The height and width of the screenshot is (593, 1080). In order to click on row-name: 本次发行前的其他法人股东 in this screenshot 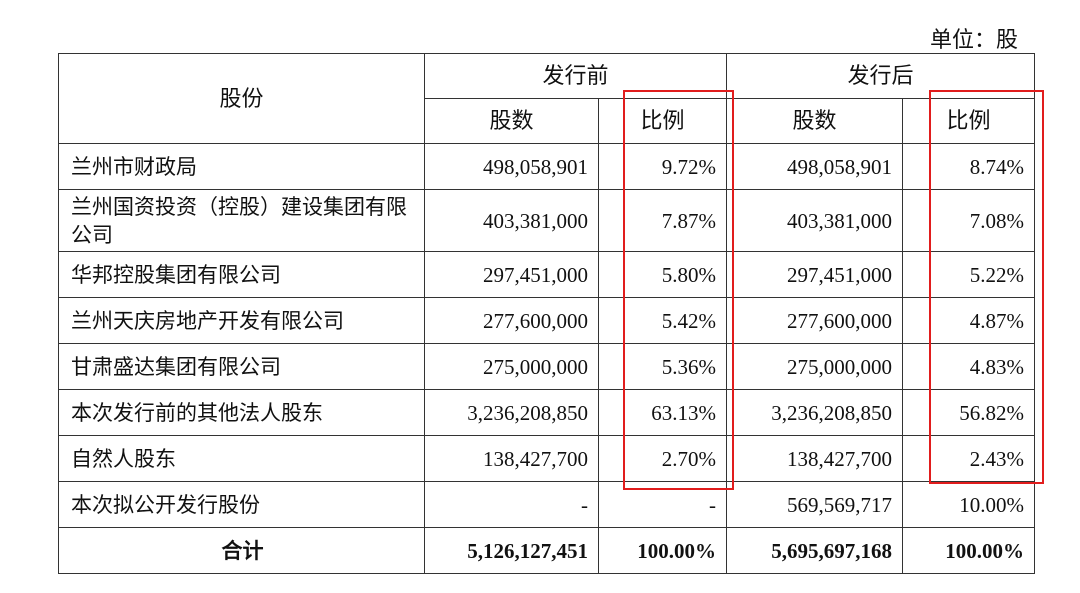, I will do `click(241, 412)`.